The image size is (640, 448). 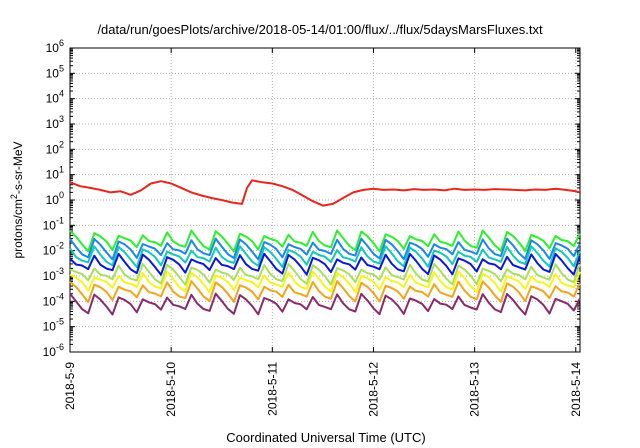 I want to click on y-tick-label: 10⁻³, so click(x=53, y=274).